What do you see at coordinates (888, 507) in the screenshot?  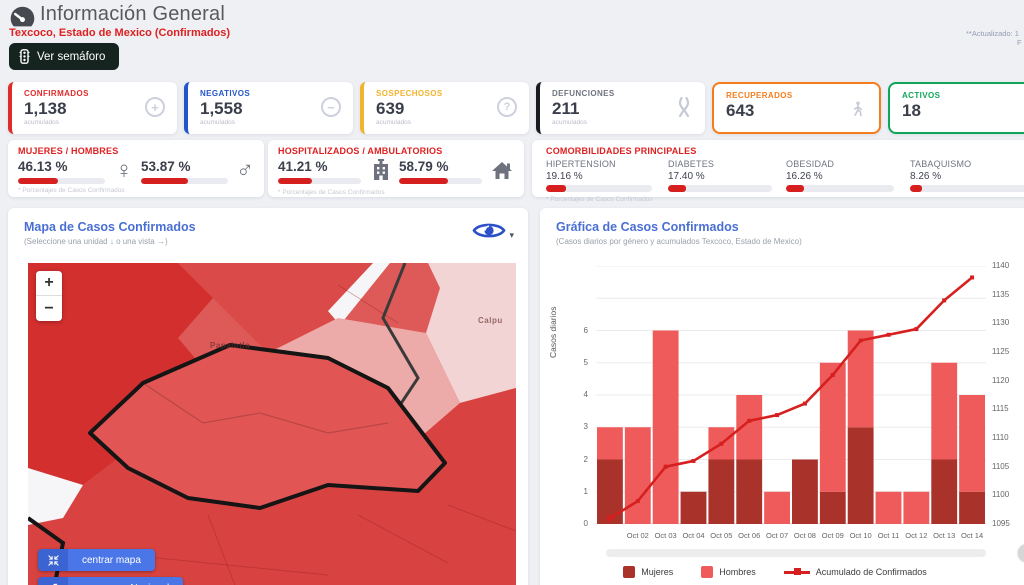 I see `bar-hombres-Oct 11` at bounding box center [888, 507].